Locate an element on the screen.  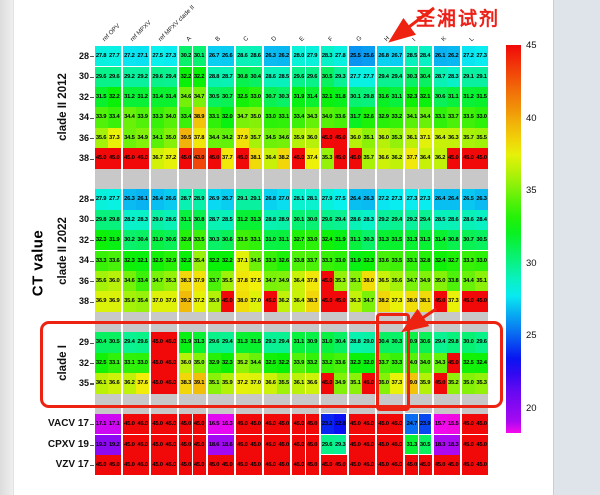
heatmap-cell: 29.6 is located at coordinates (482, 342).